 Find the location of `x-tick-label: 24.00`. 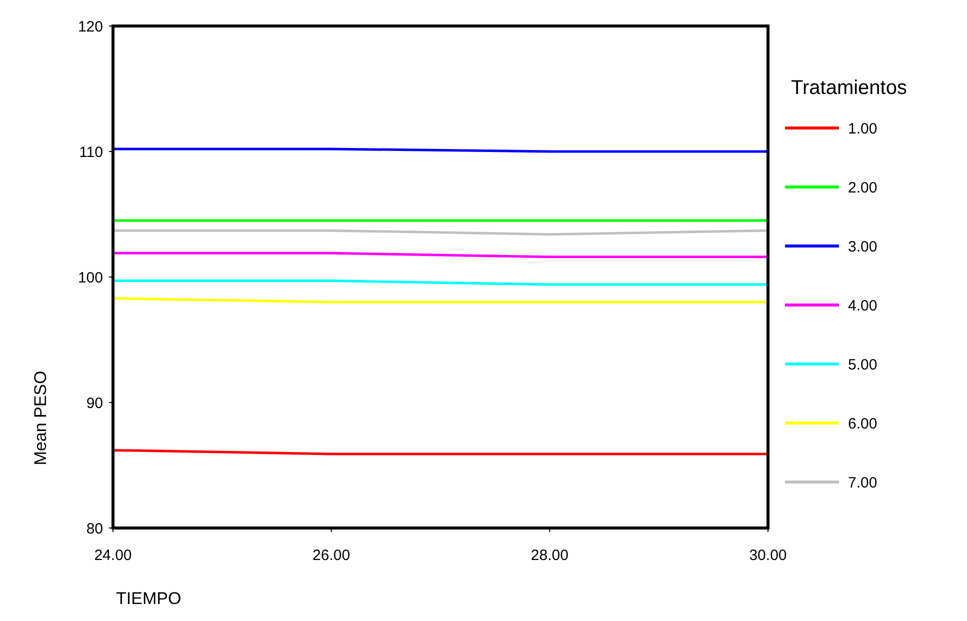

x-tick-label: 24.00 is located at coordinates (113, 555).